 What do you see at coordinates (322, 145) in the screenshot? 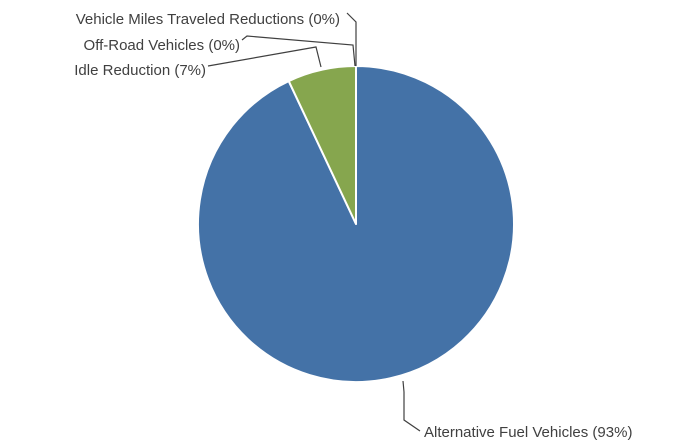
I see `pie-slice` at bounding box center [322, 145].